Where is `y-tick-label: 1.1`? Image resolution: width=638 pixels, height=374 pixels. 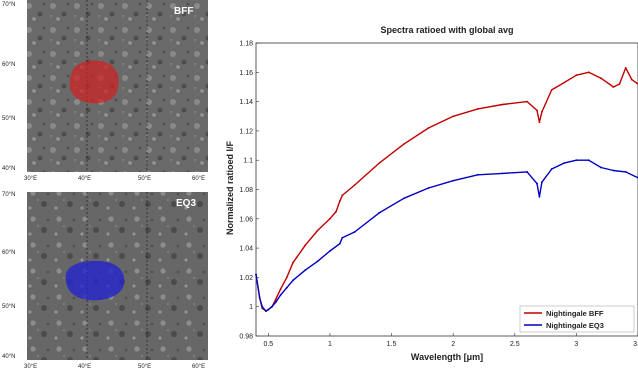
y-tick-label: 1.1 is located at coordinates (248, 161).